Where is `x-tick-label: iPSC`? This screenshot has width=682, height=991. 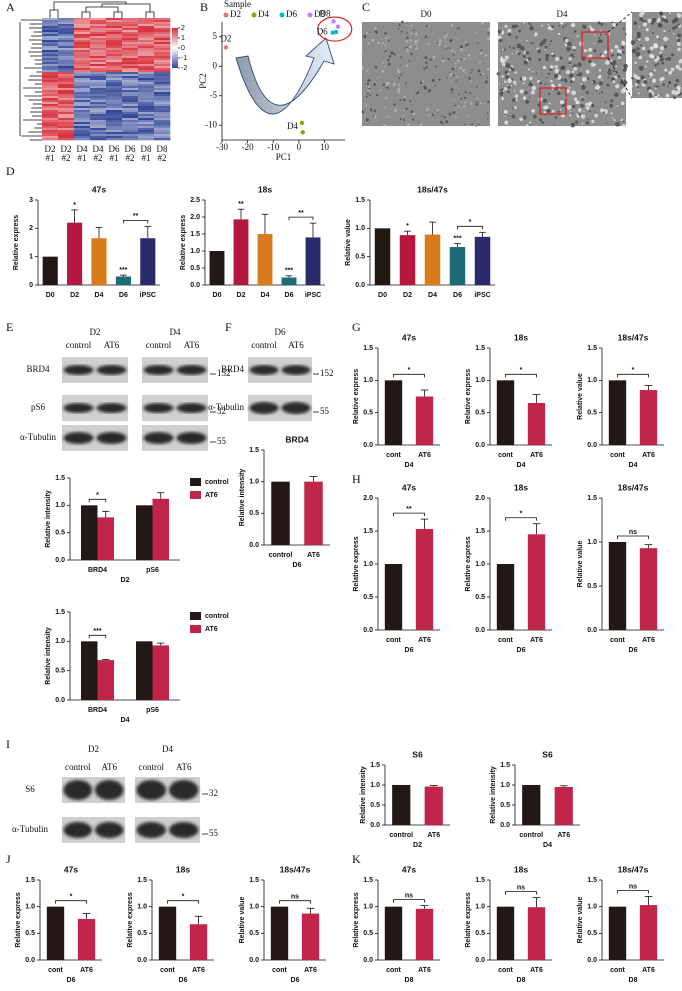 x-tick-label: iPSC is located at coordinates (313, 295).